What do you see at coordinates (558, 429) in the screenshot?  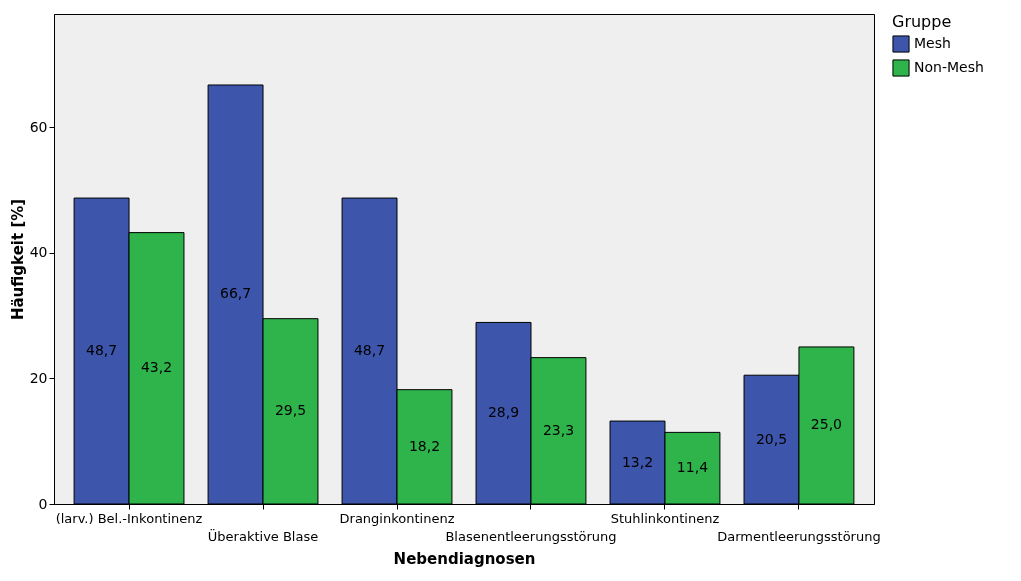 I see `data-label: 23,3` at bounding box center [558, 429].